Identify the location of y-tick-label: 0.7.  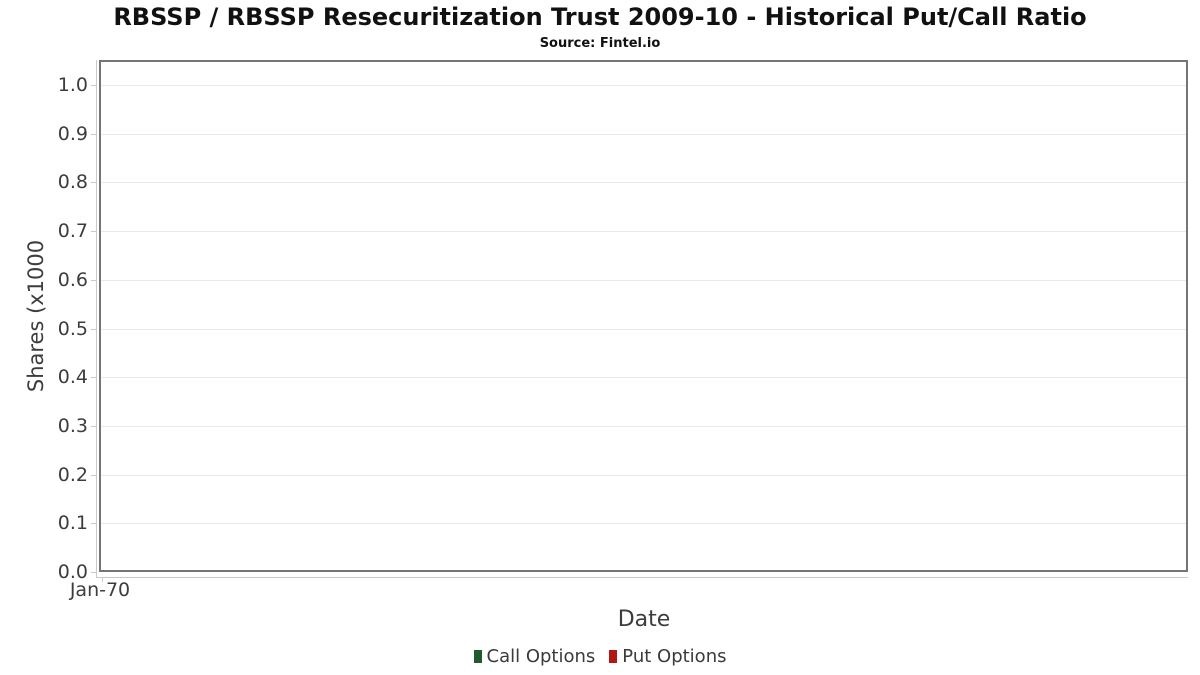
(72, 231).